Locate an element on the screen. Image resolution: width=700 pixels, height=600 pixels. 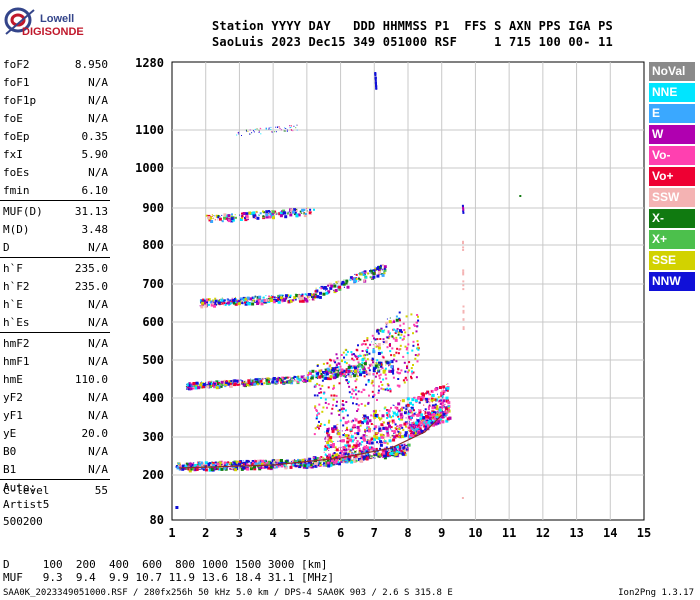
param-row: yF1 N/A is located at coordinates (56, 416).